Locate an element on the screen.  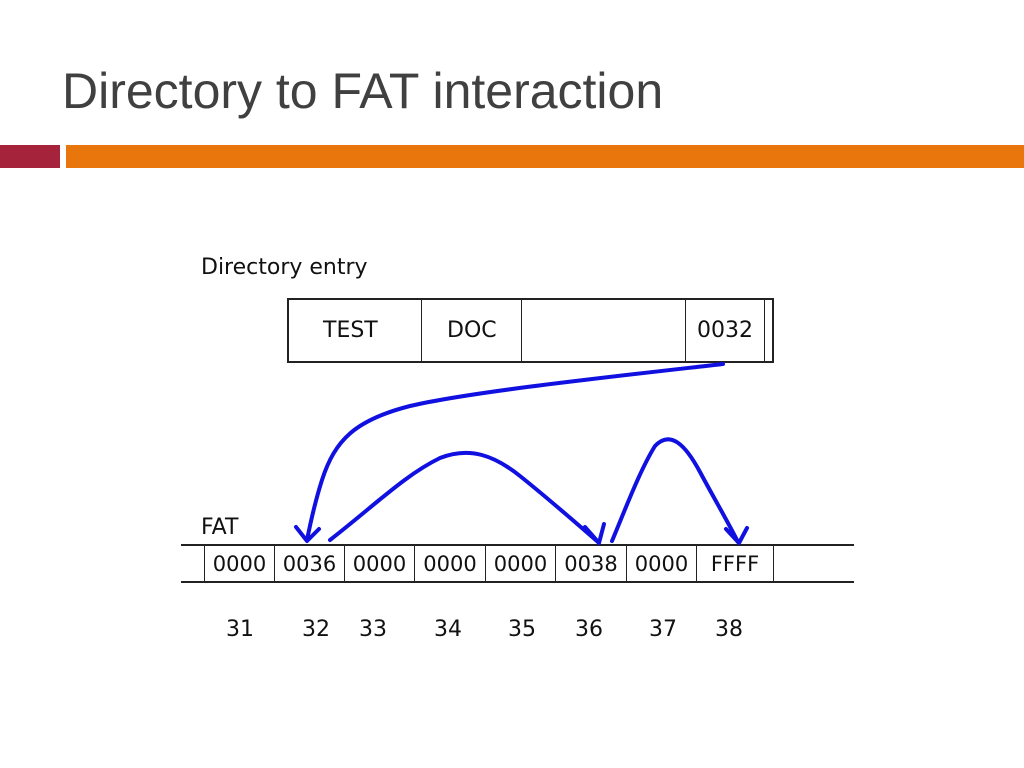
directory-entry-label: Directory entry is located at coordinates (284, 267).